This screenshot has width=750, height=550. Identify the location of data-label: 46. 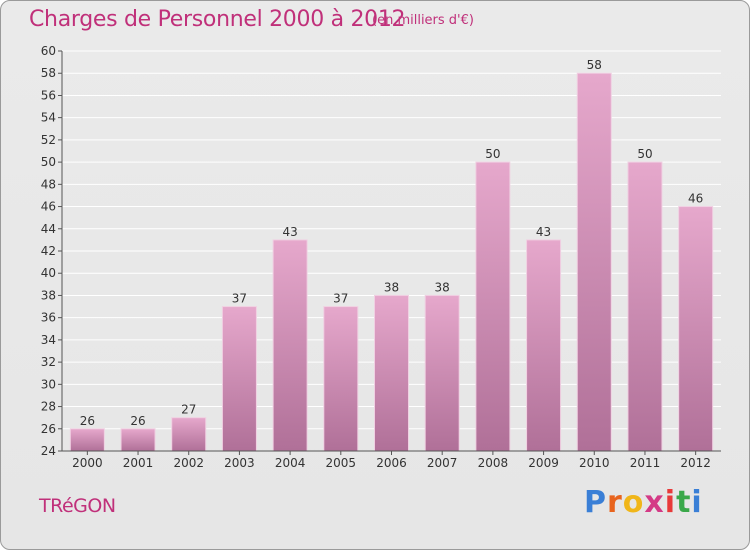
(695, 199).